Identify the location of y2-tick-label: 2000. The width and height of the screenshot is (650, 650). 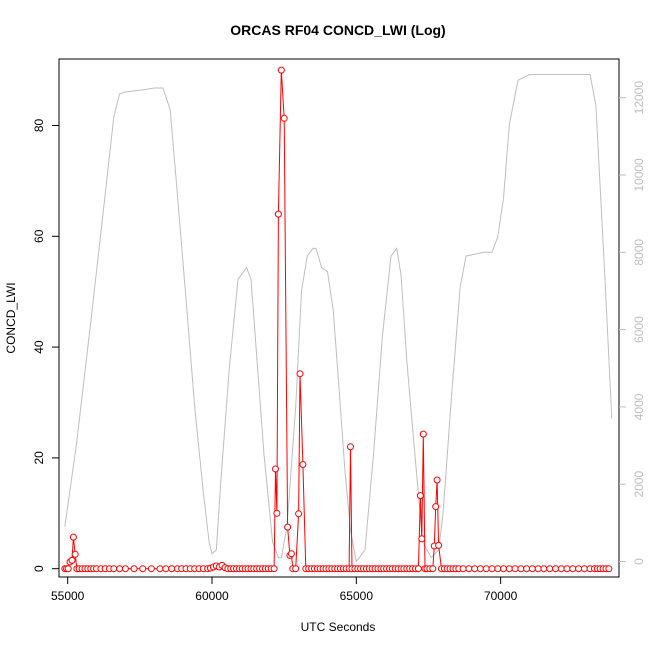
(639, 484).